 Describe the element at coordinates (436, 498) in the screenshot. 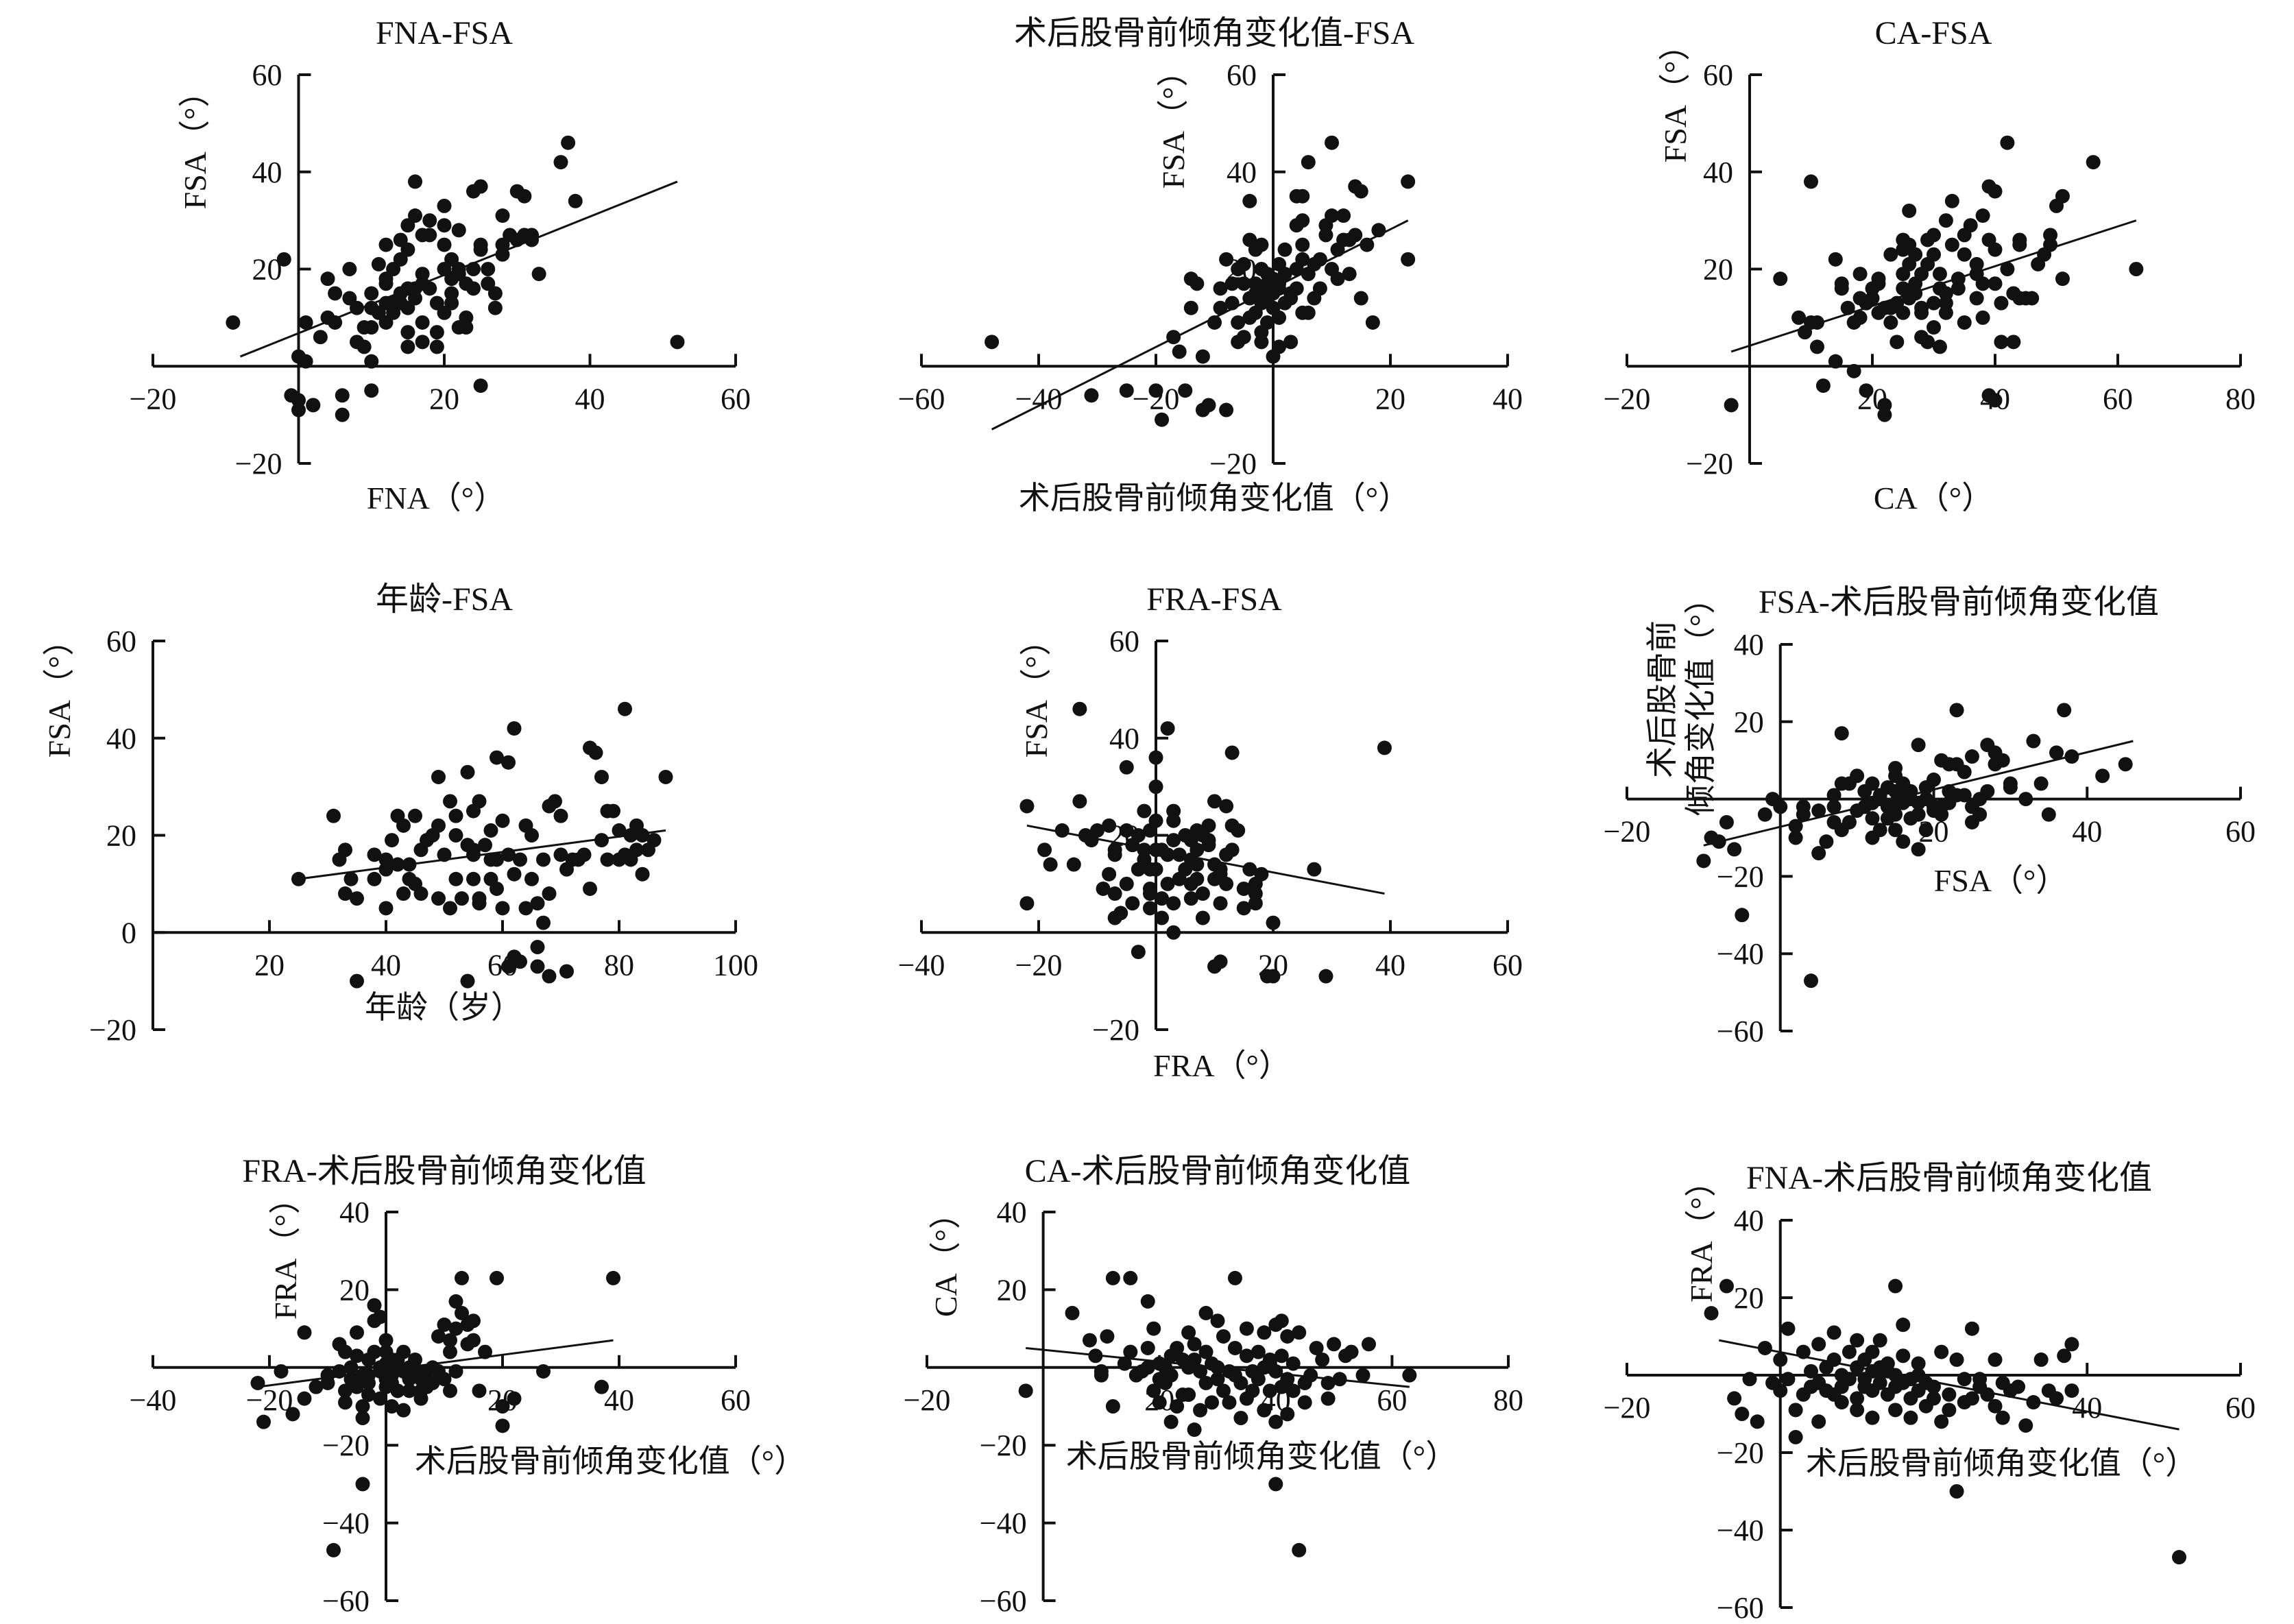

I see `x-axis-label: FNA（°）` at that location.